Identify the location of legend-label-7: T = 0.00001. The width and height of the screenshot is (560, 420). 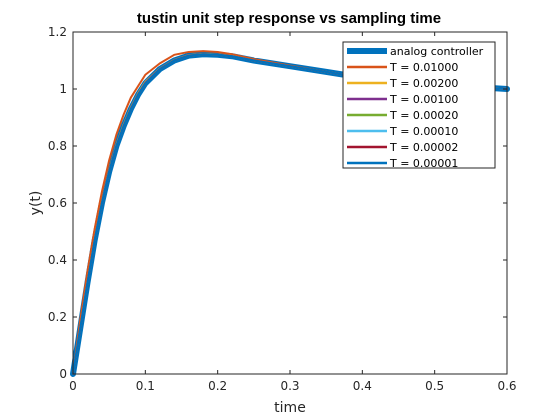
(423, 163).